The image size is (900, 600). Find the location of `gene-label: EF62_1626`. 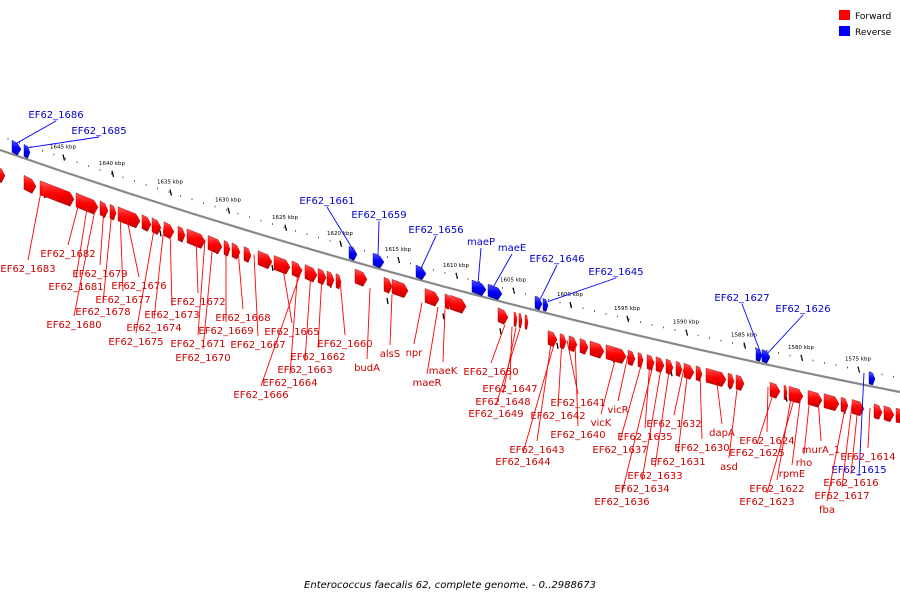

gene-label: EF62_1626 is located at coordinates (802, 309).